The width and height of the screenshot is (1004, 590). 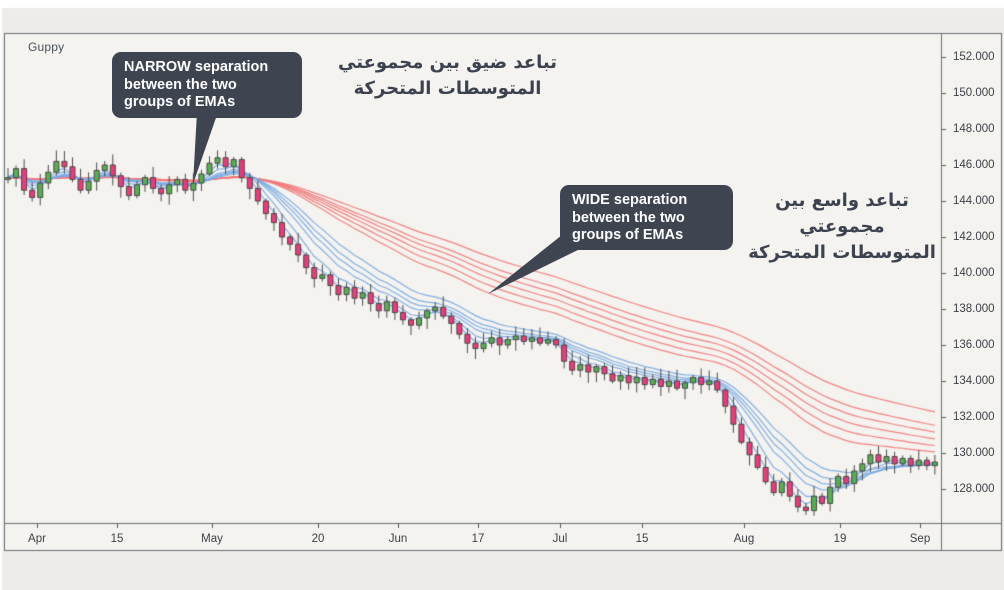 What do you see at coordinates (447, 62) in the screenshot?
I see `arabic-note-line: تباعد ضيق بين مجموعتي` at bounding box center [447, 62].